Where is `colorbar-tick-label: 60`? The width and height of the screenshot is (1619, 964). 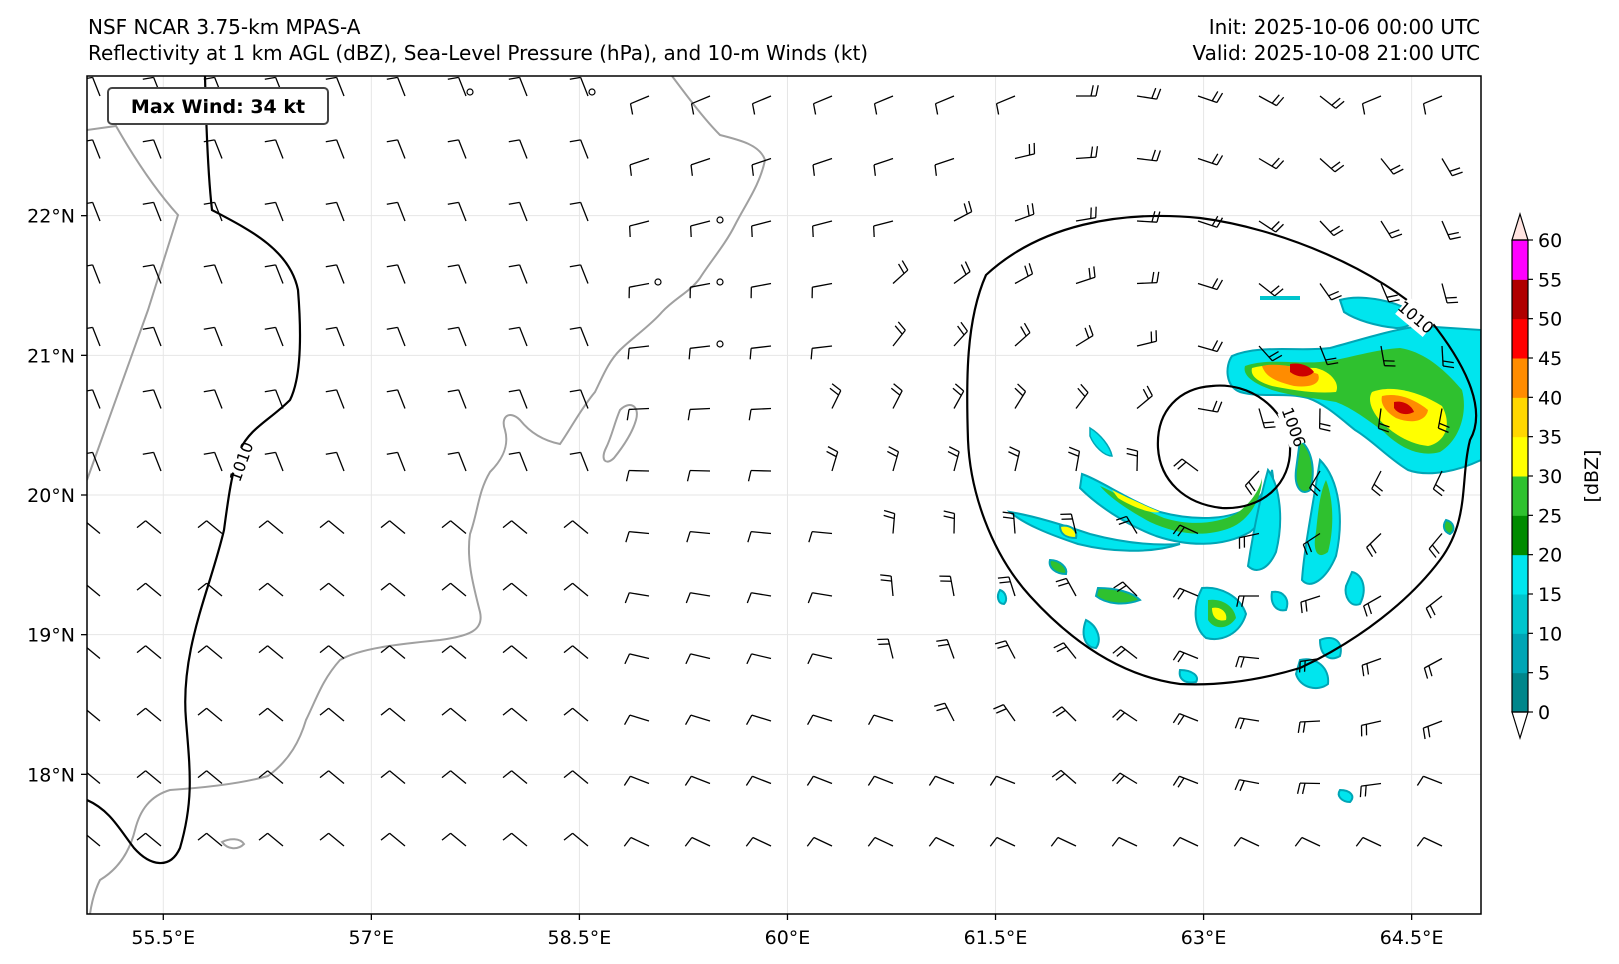
colorbar-tick-label: 60 is located at coordinates (1550, 241).